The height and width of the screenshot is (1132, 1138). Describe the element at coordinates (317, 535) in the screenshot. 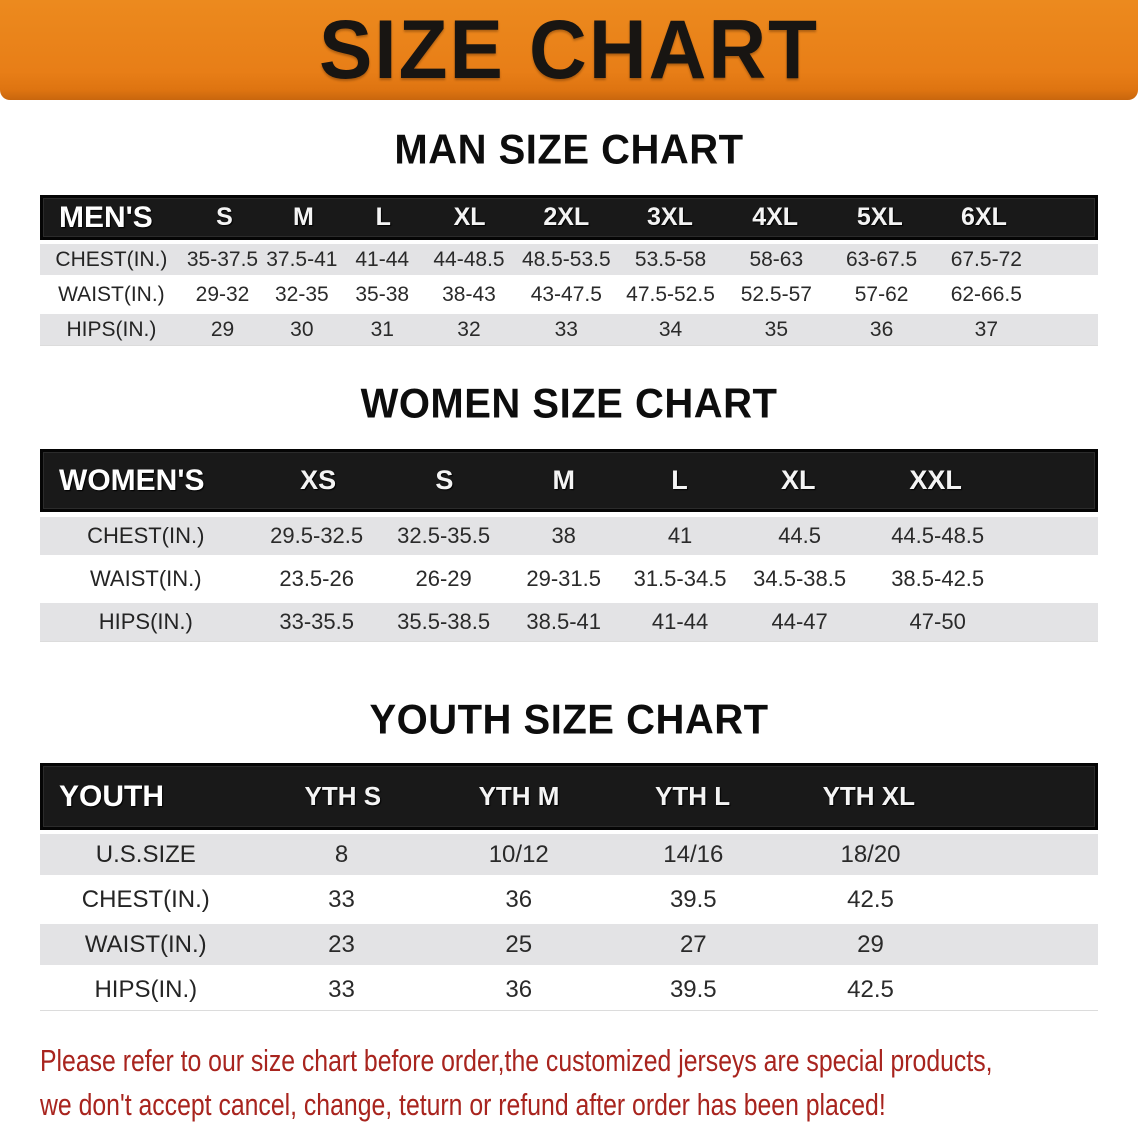

I see `women-chest-xs: 29.5-32.5` at that location.